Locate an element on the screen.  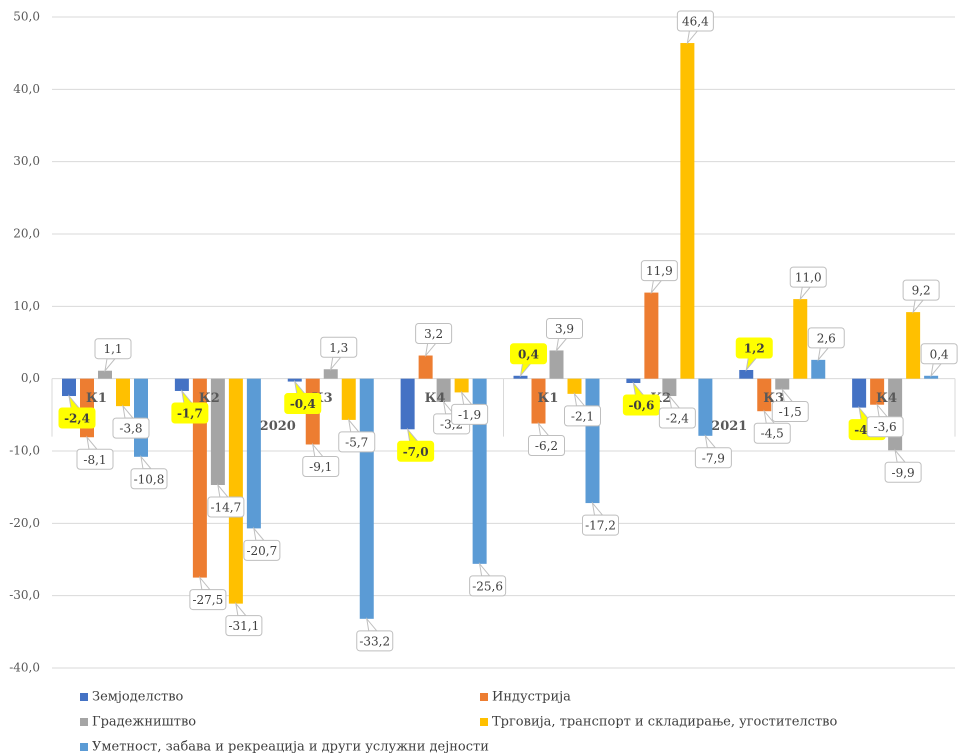
legend-label: Индустрија is located at coordinates (531, 697).